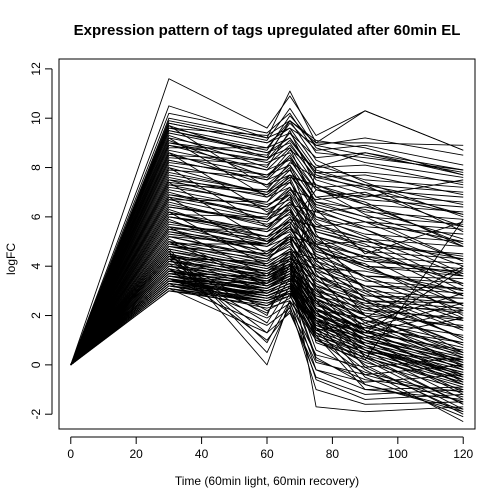 Image resolution: width=504 pixels, height=504 pixels. I want to click on y-axis: -2 0 2 4 6 8 10 12, so click(41, 241).